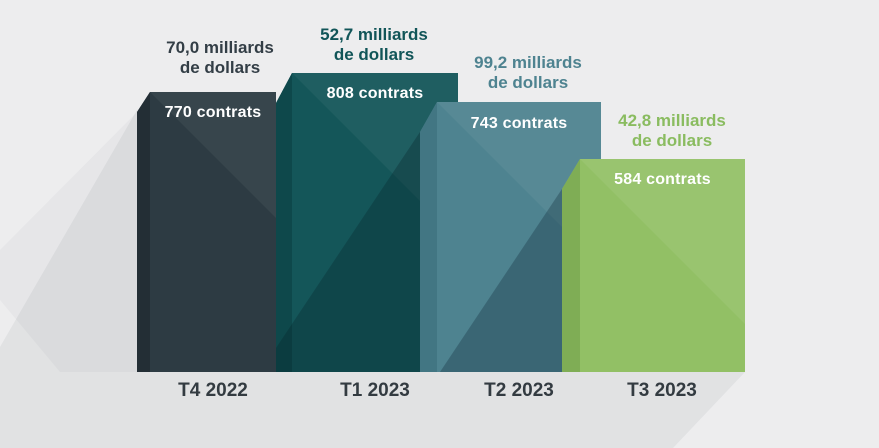  I want to click on amount-label-t2-2023: 99,2 milliards de dollars, so click(528, 73).